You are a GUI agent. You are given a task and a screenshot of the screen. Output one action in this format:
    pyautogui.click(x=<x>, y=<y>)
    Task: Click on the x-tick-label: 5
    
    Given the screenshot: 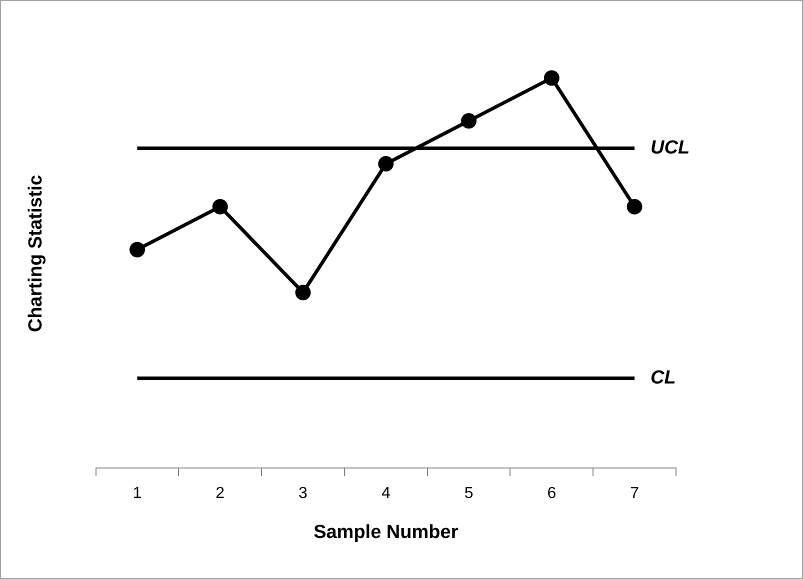 What is the action you would take?
    pyautogui.click(x=469, y=493)
    